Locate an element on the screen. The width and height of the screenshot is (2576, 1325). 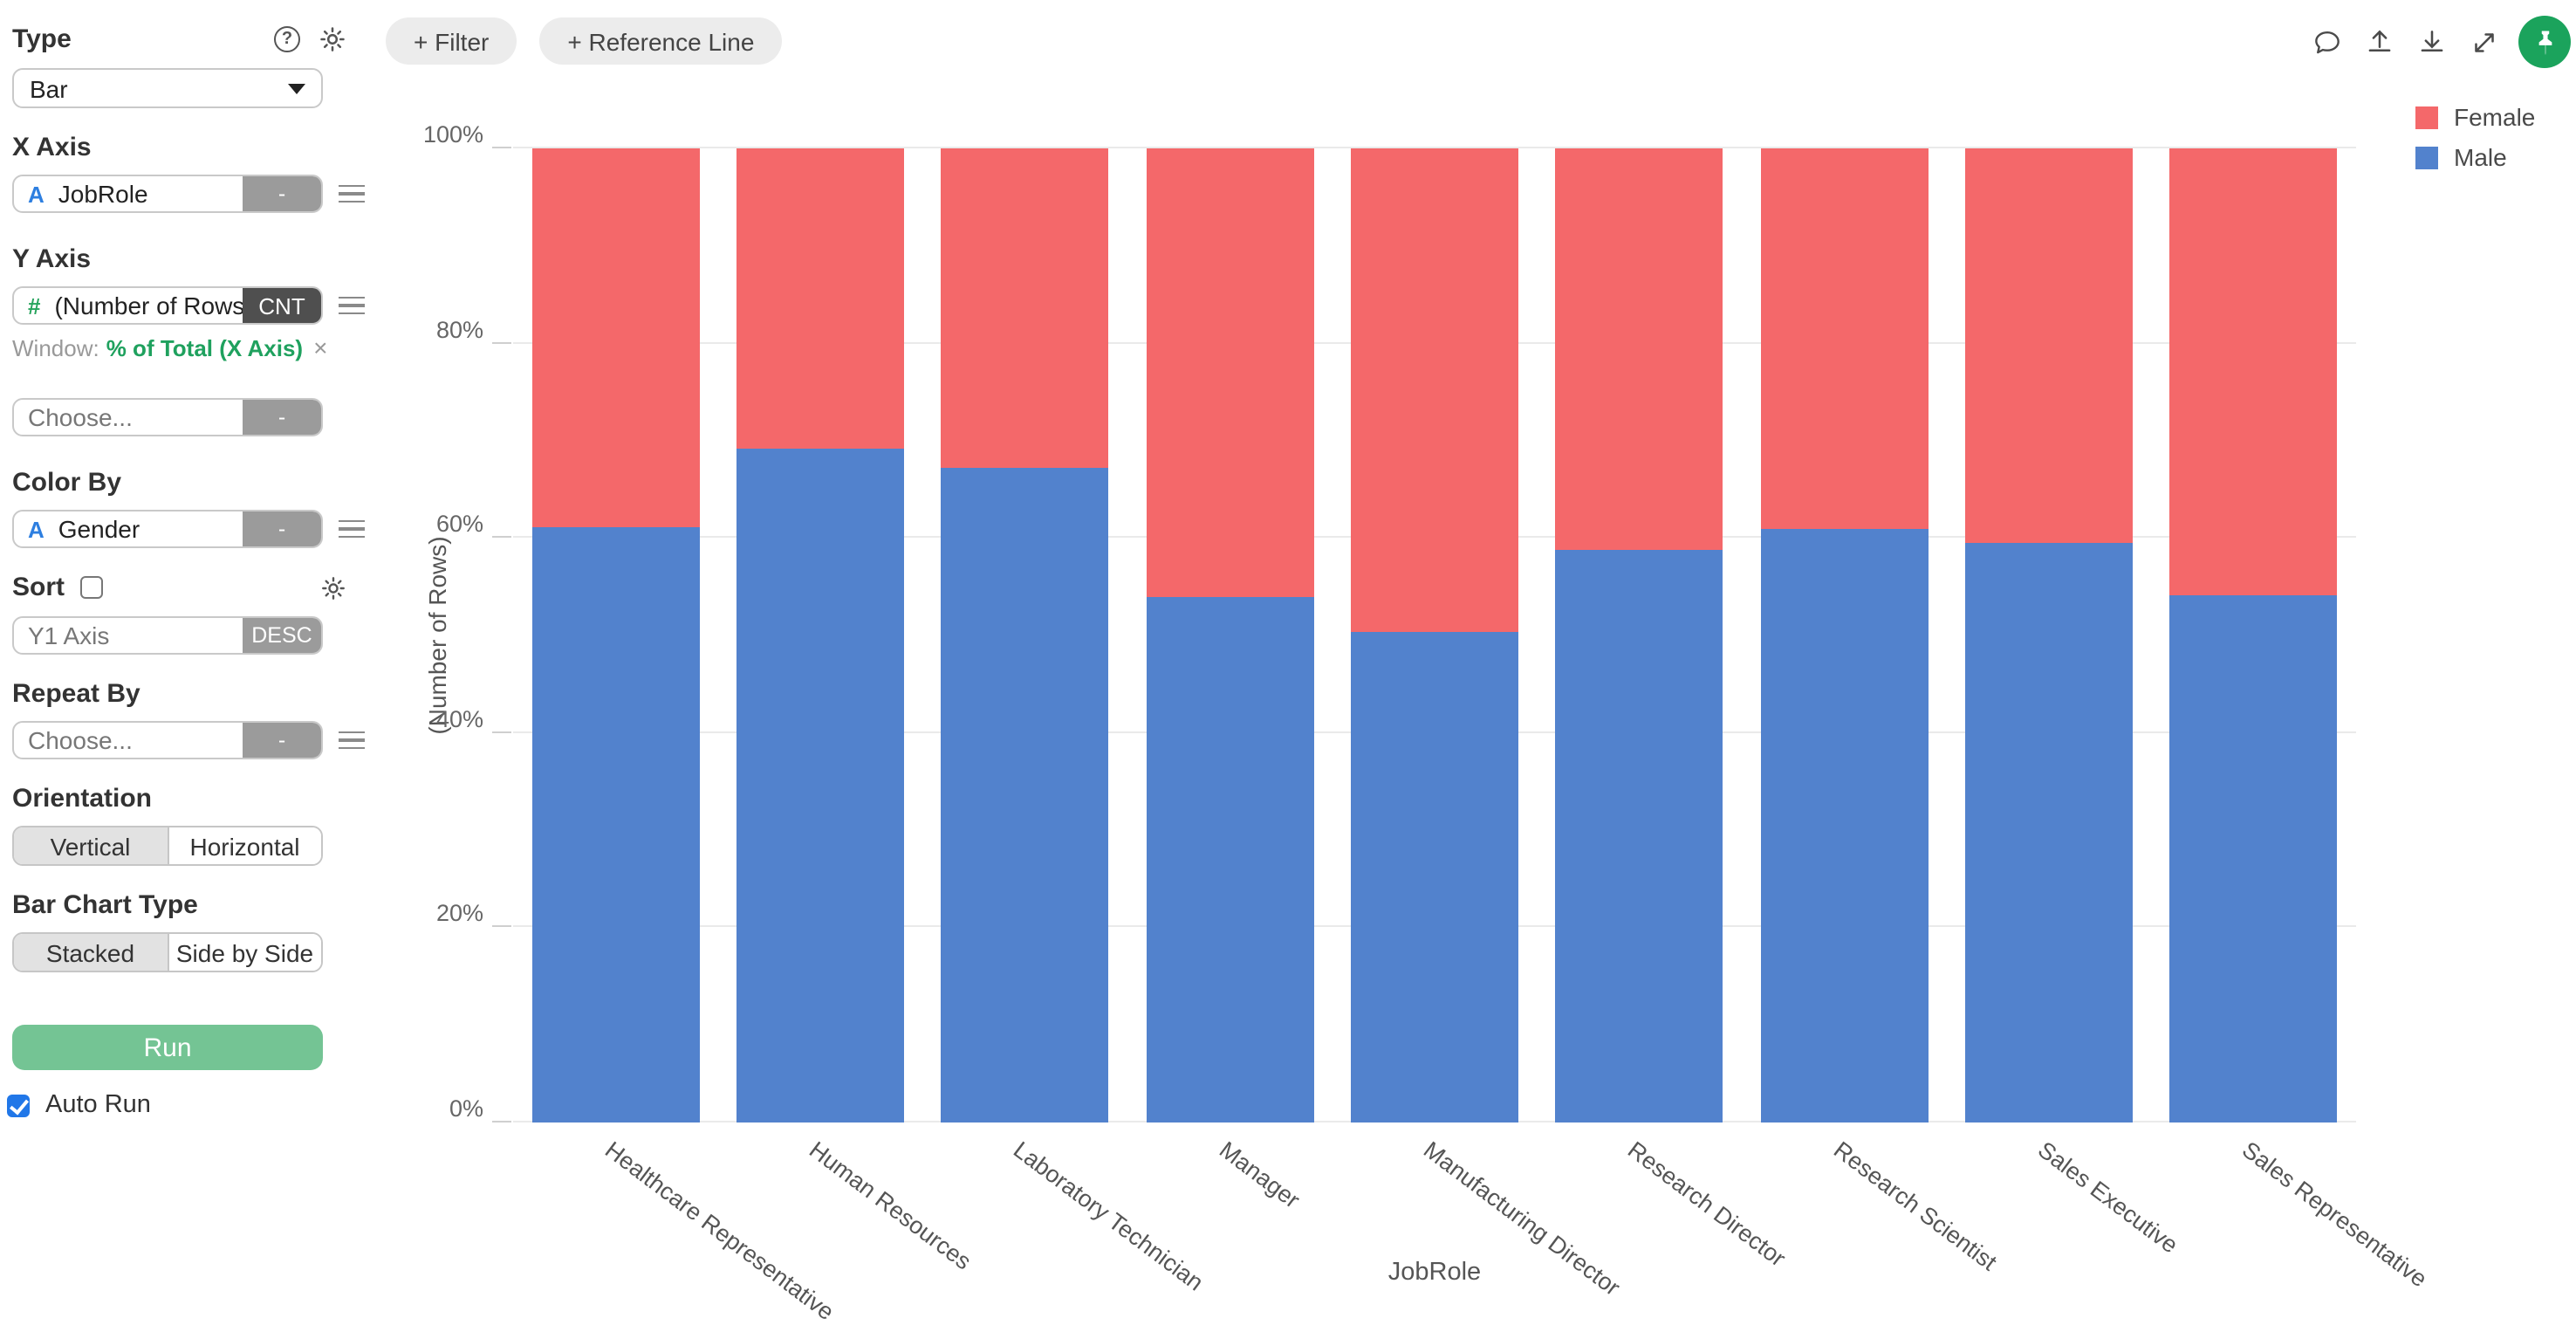
repeat-by-menu-icon is located at coordinates (352, 740).